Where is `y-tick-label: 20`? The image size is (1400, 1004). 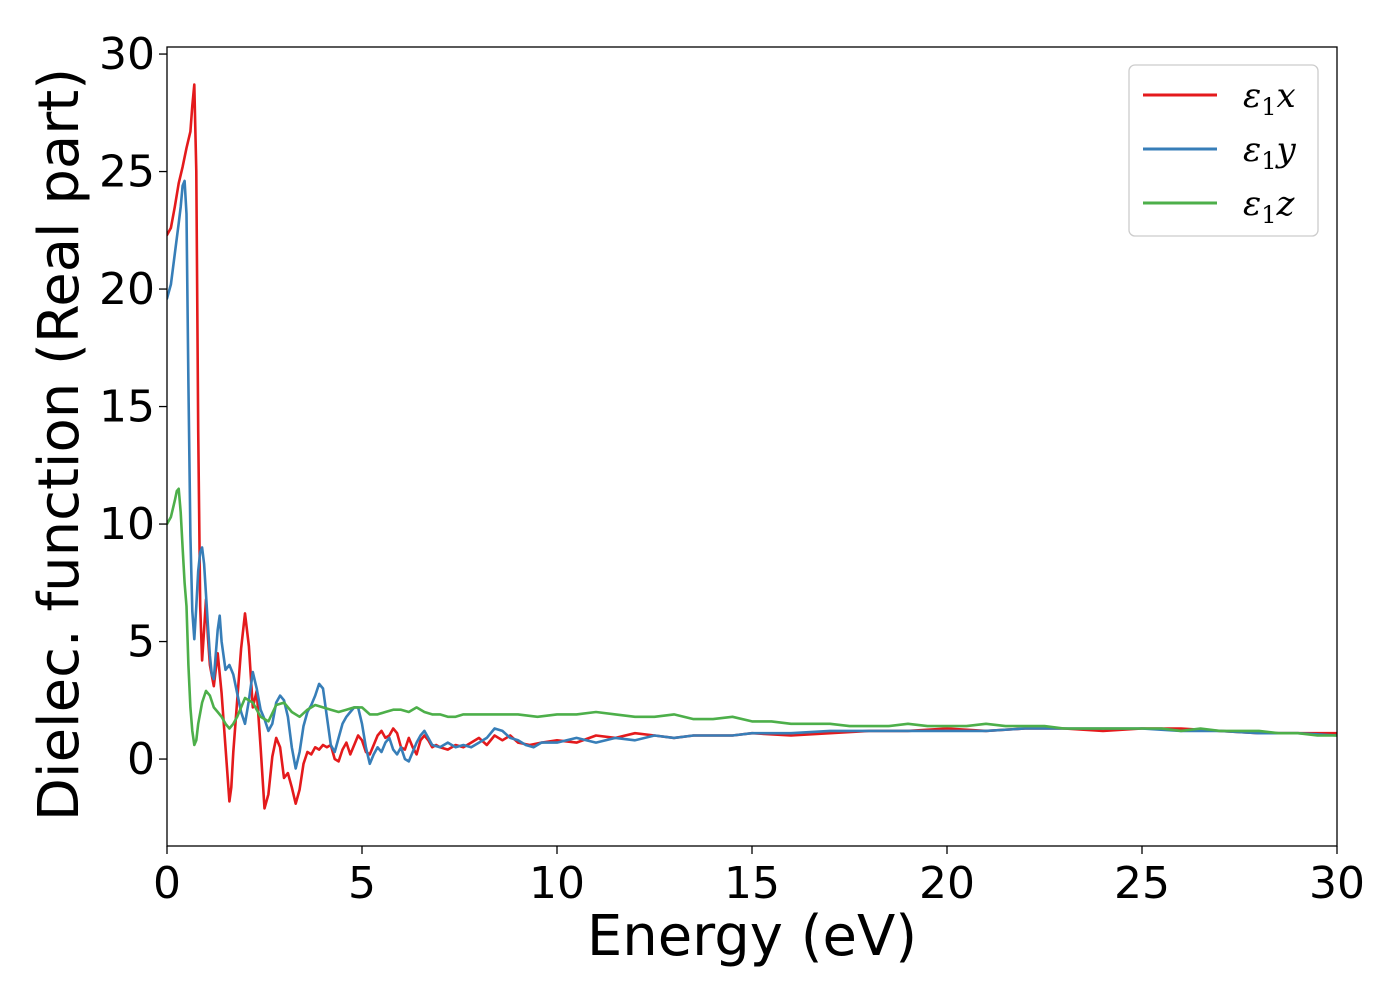 y-tick-label: 20 is located at coordinates (127, 289).